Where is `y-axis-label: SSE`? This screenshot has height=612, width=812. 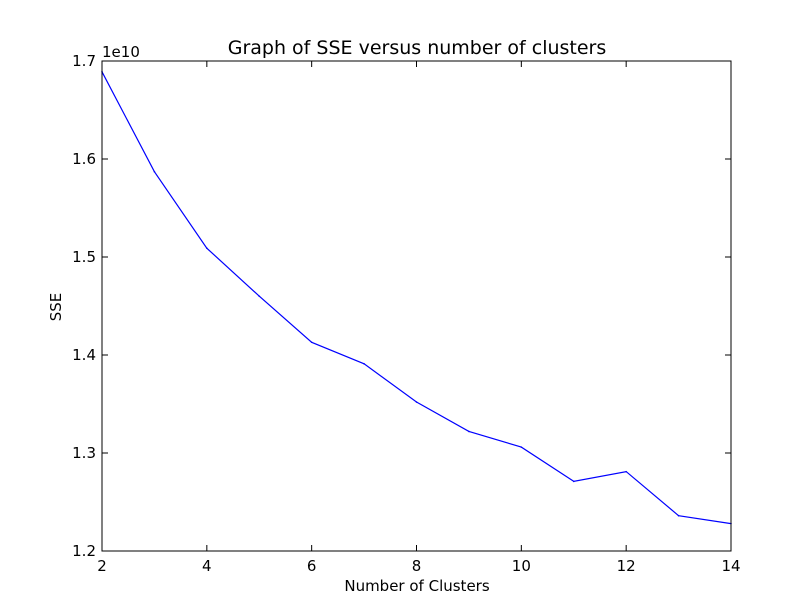 y-axis-label: SSE is located at coordinates (56, 307).